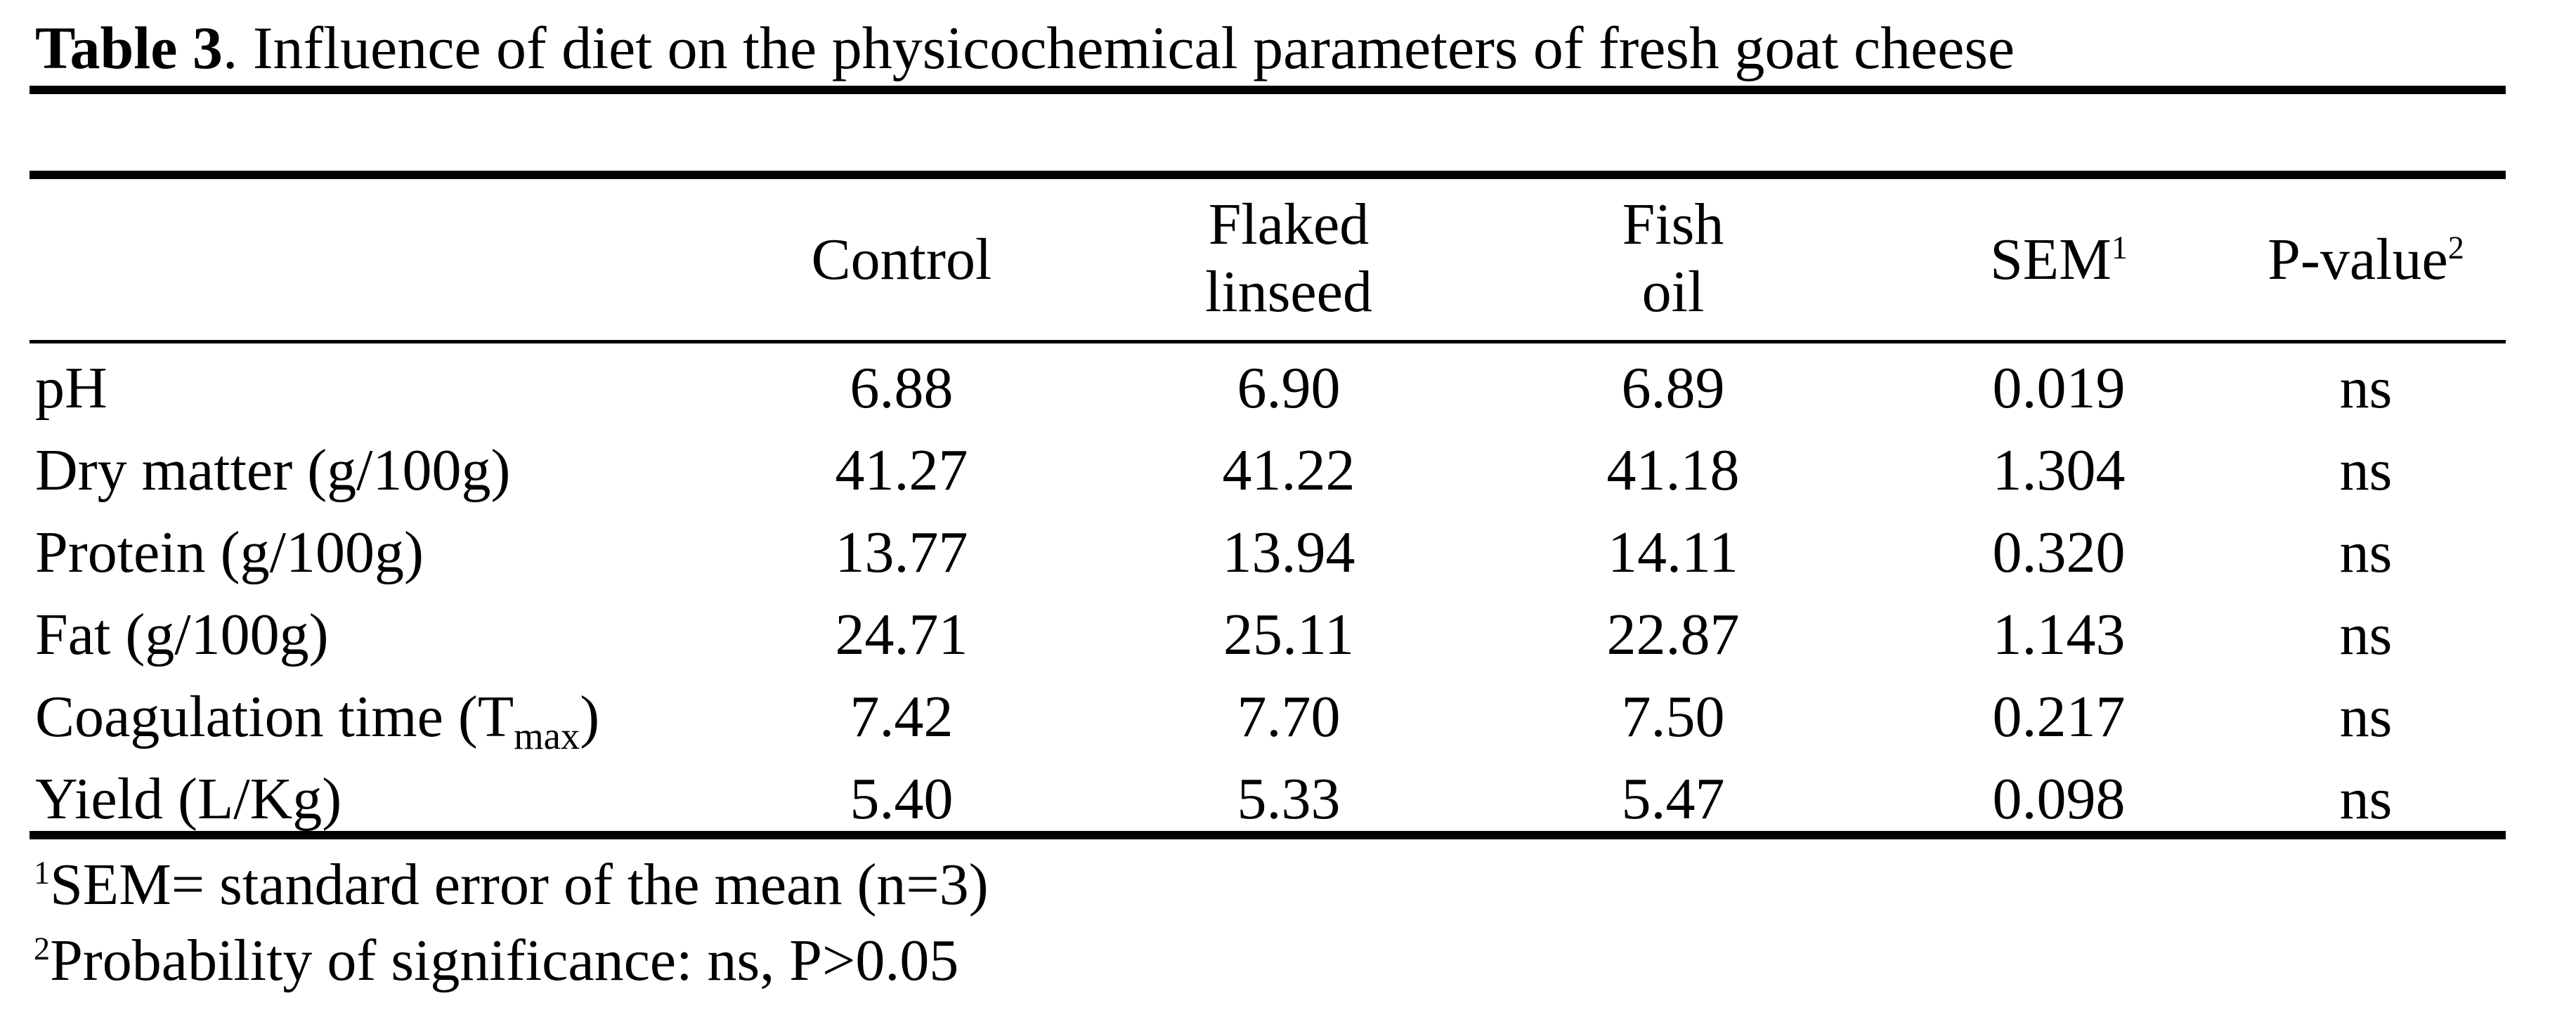 The image size is (2576, 1022). What do you see at coordinates (901, 552) in the screenshot?
I see `cell-control: 13.77` at bounding box center [901, 552].